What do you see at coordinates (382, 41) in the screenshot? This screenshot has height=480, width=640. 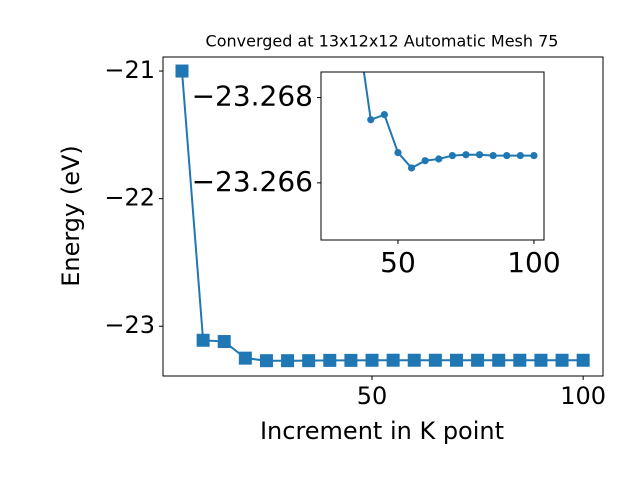 I see `chart-title: Converged at 13x12x12 Automatic Mesh 75` at bounding box center [382, 41].